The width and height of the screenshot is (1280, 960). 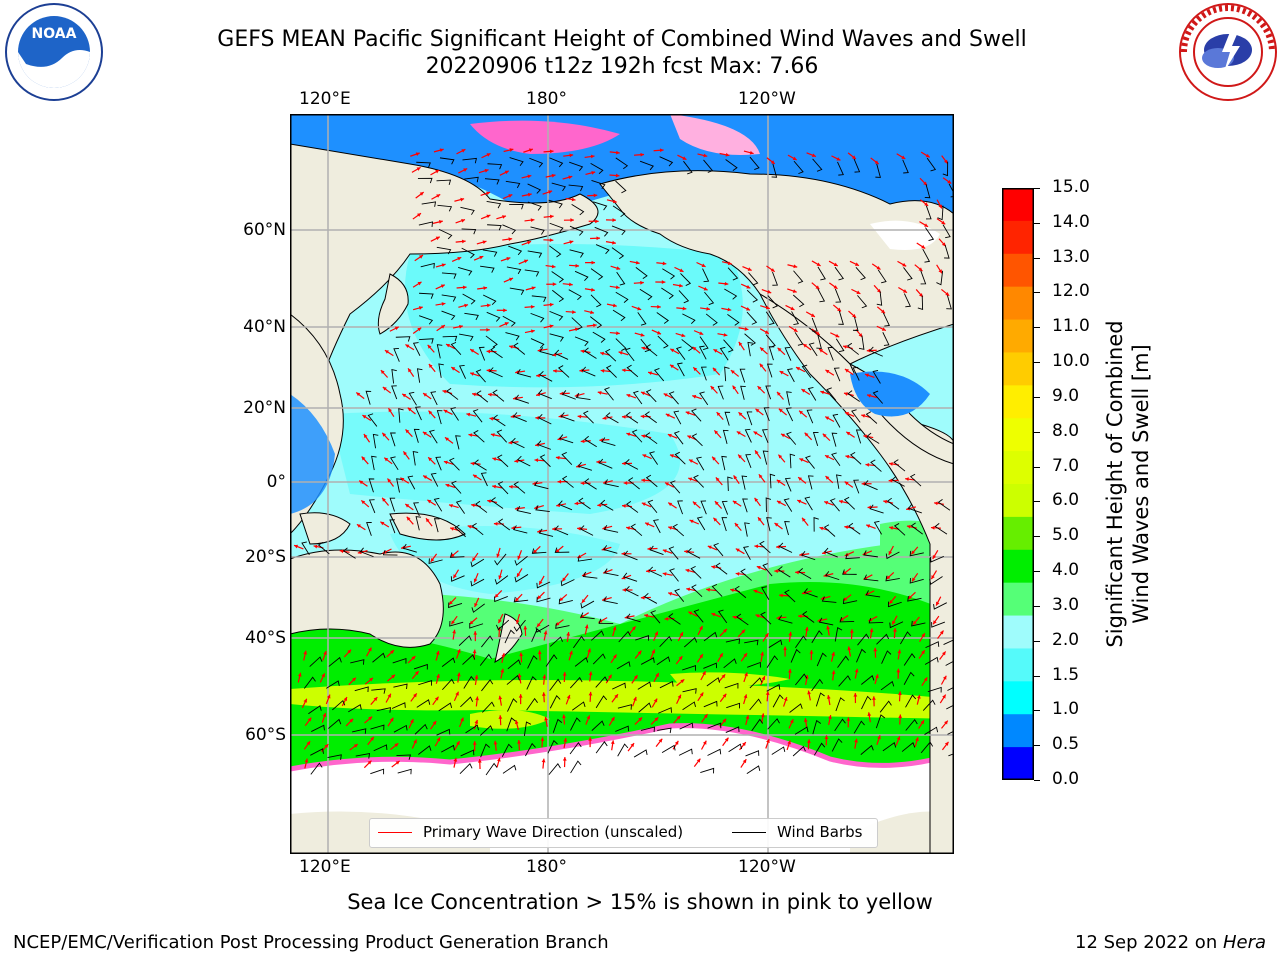 What do you see at coordinates (1066, 535) in the screenshot?
I see `colorbar-tick-label: 5.0` at bounding box center [1066, 535].